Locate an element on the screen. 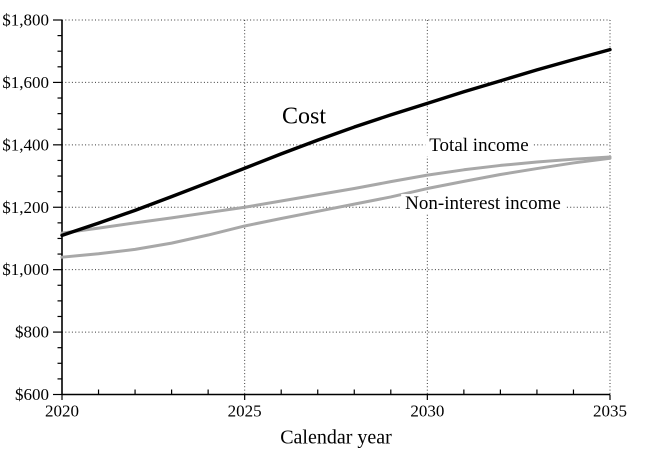 The width and height of the screenshot is (648, 468). non-interest-income-series-label: Non-interest income is located at coordinates (483, 204).